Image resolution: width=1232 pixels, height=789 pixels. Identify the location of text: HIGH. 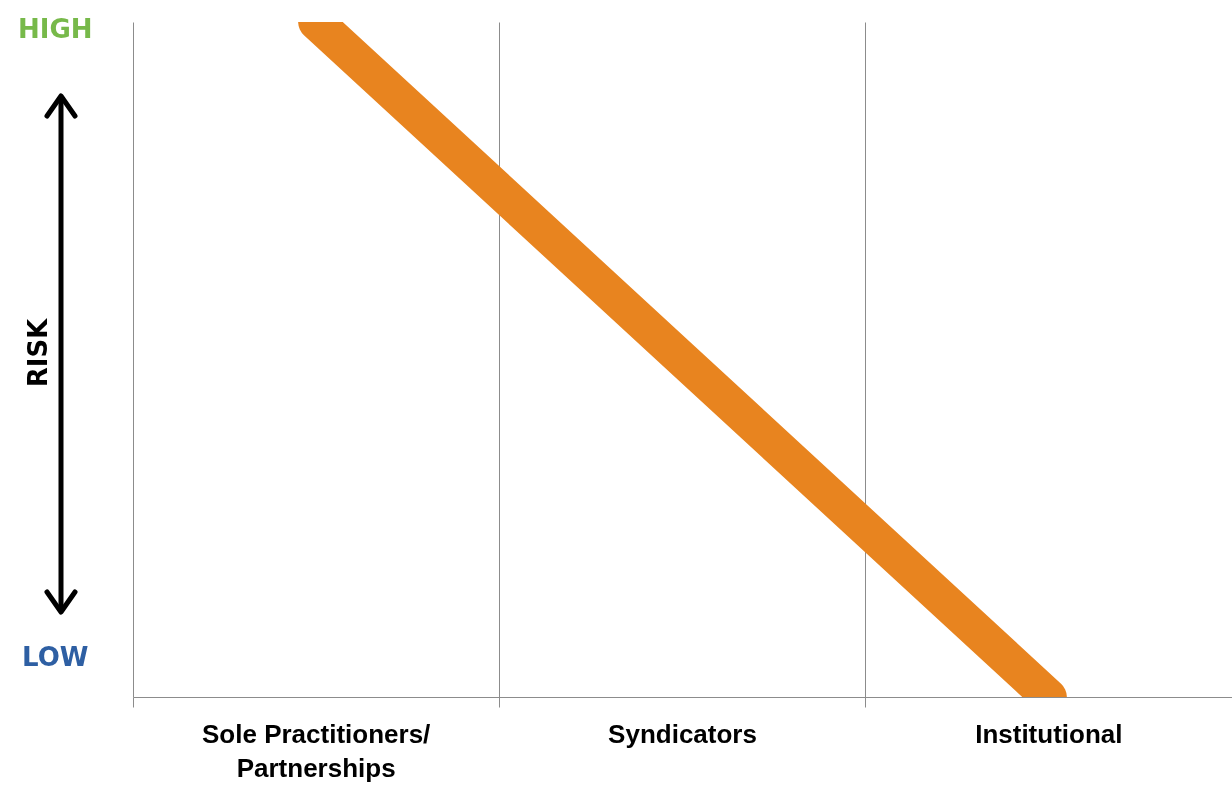
(55, 29).